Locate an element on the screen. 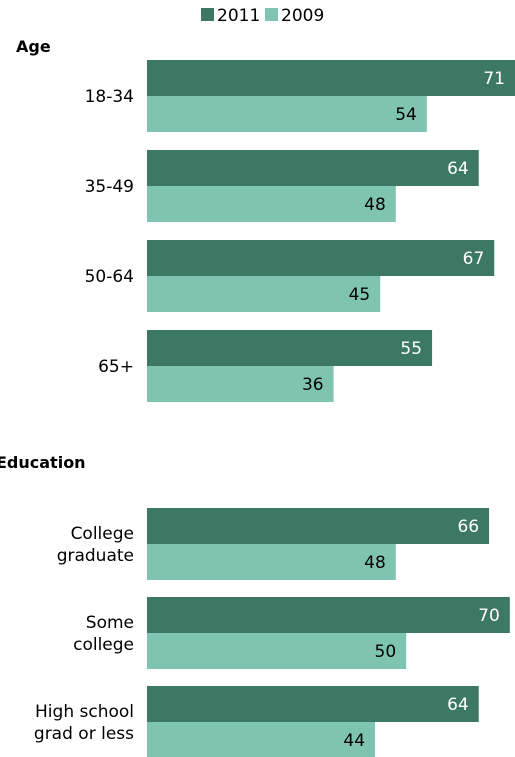 Image resolution: width=515 pixels, height=757 pixels. legend: 2011 2009 is located at coordinates (262, 16).